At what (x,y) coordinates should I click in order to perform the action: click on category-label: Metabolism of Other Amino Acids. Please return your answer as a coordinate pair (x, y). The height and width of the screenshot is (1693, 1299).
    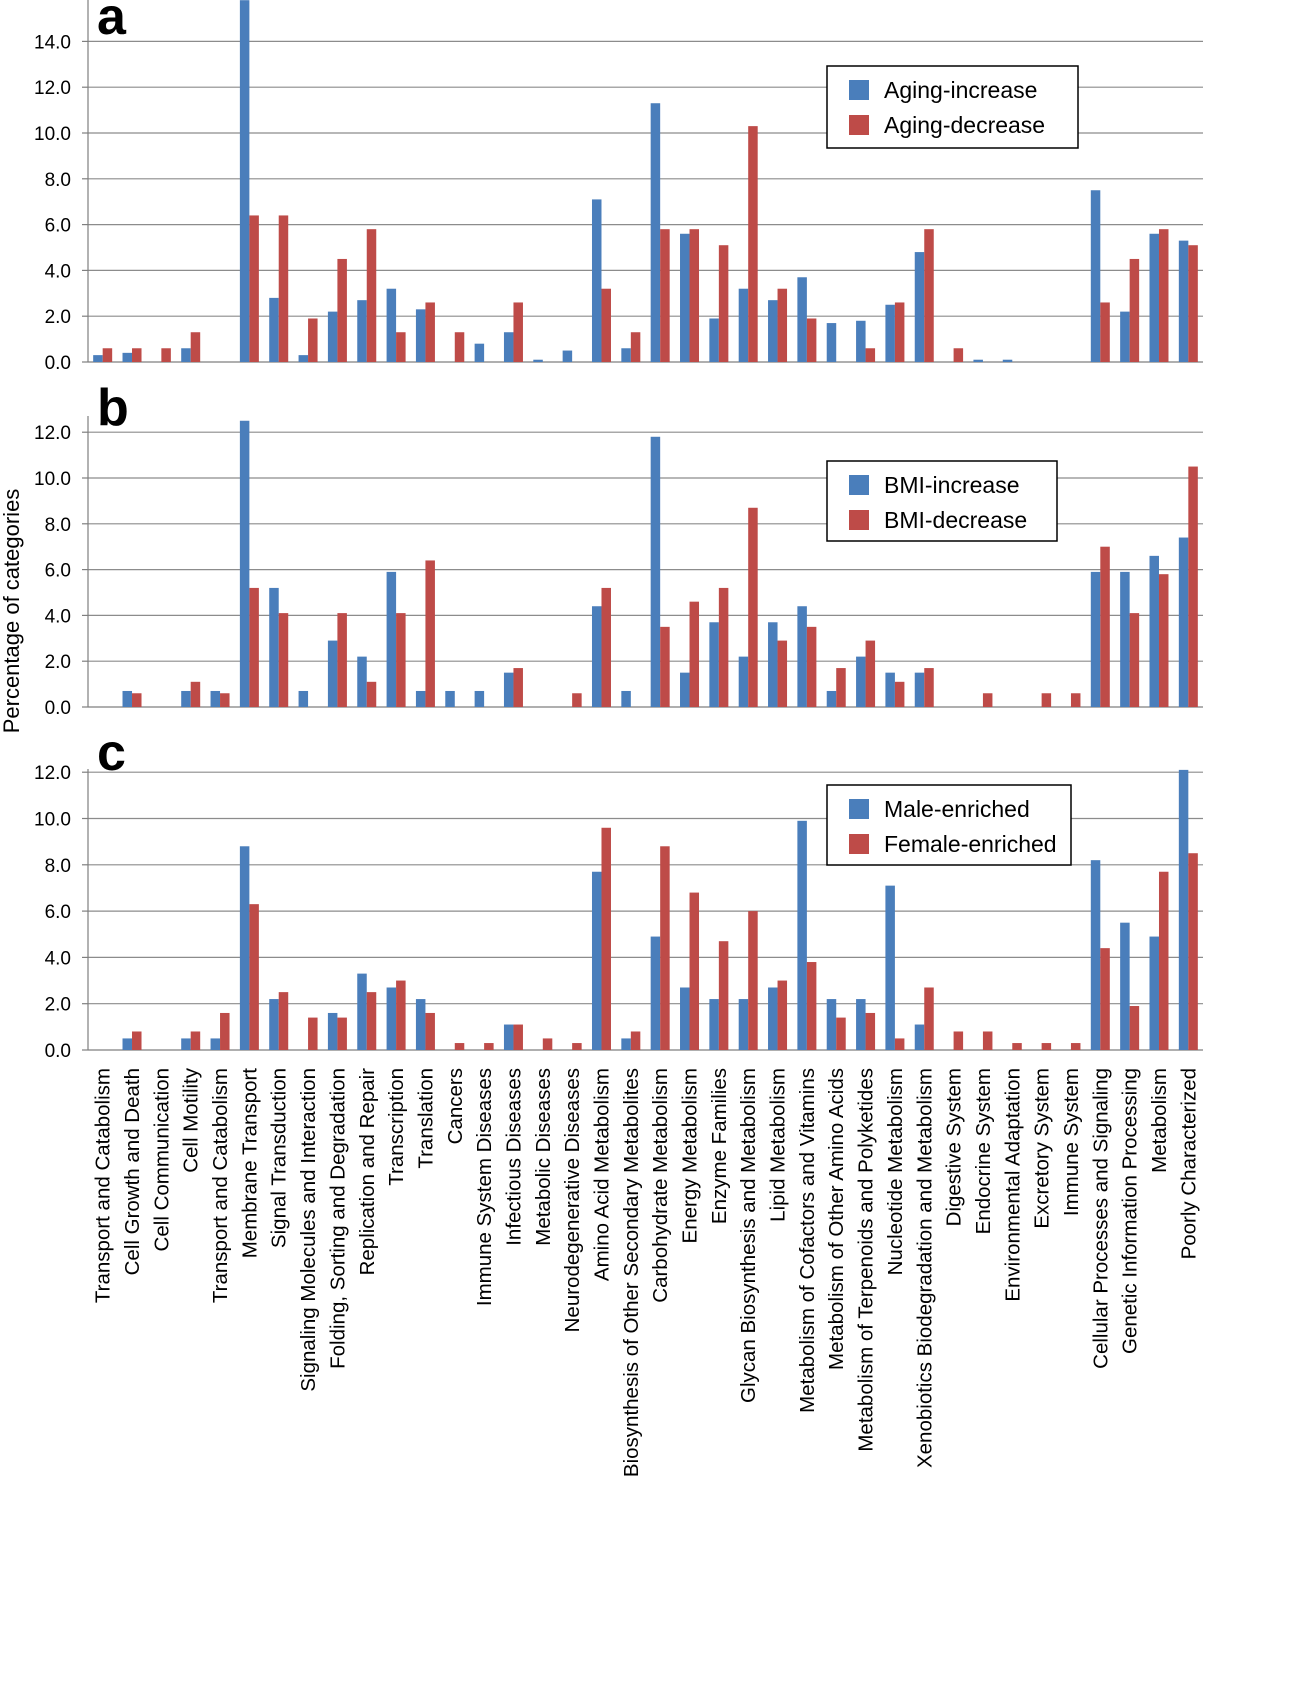
    Looking at the image, I should click on (836, 1219).